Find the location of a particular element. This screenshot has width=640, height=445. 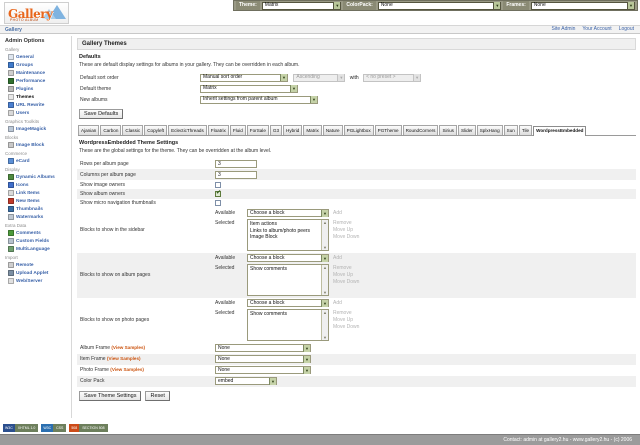

sidebar-item-custom-fields: Custom Fields is located at coordinates (35, 241).